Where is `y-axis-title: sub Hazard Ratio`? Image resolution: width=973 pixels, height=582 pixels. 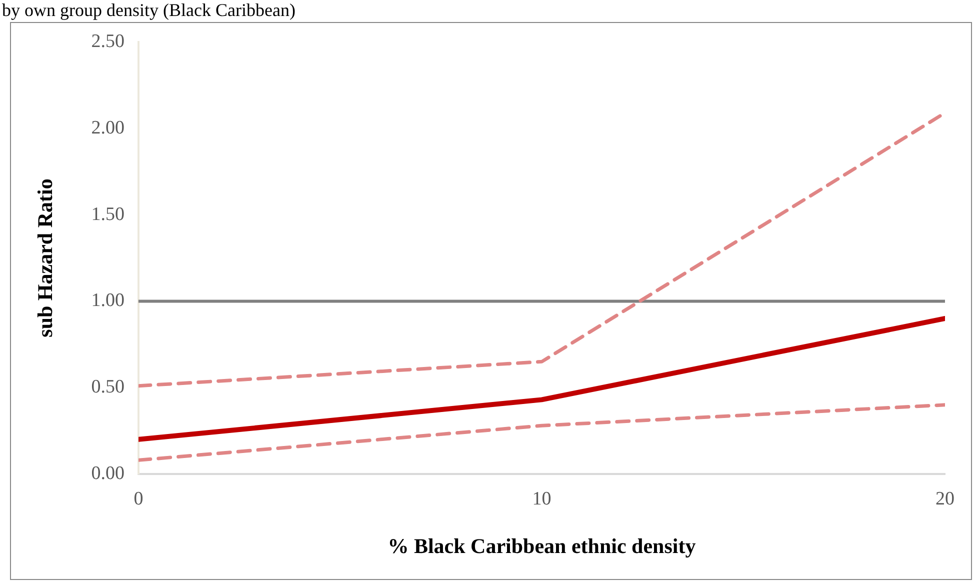 y-axis-title: sub Hazard Ratio is located at coordinates (45, 258).